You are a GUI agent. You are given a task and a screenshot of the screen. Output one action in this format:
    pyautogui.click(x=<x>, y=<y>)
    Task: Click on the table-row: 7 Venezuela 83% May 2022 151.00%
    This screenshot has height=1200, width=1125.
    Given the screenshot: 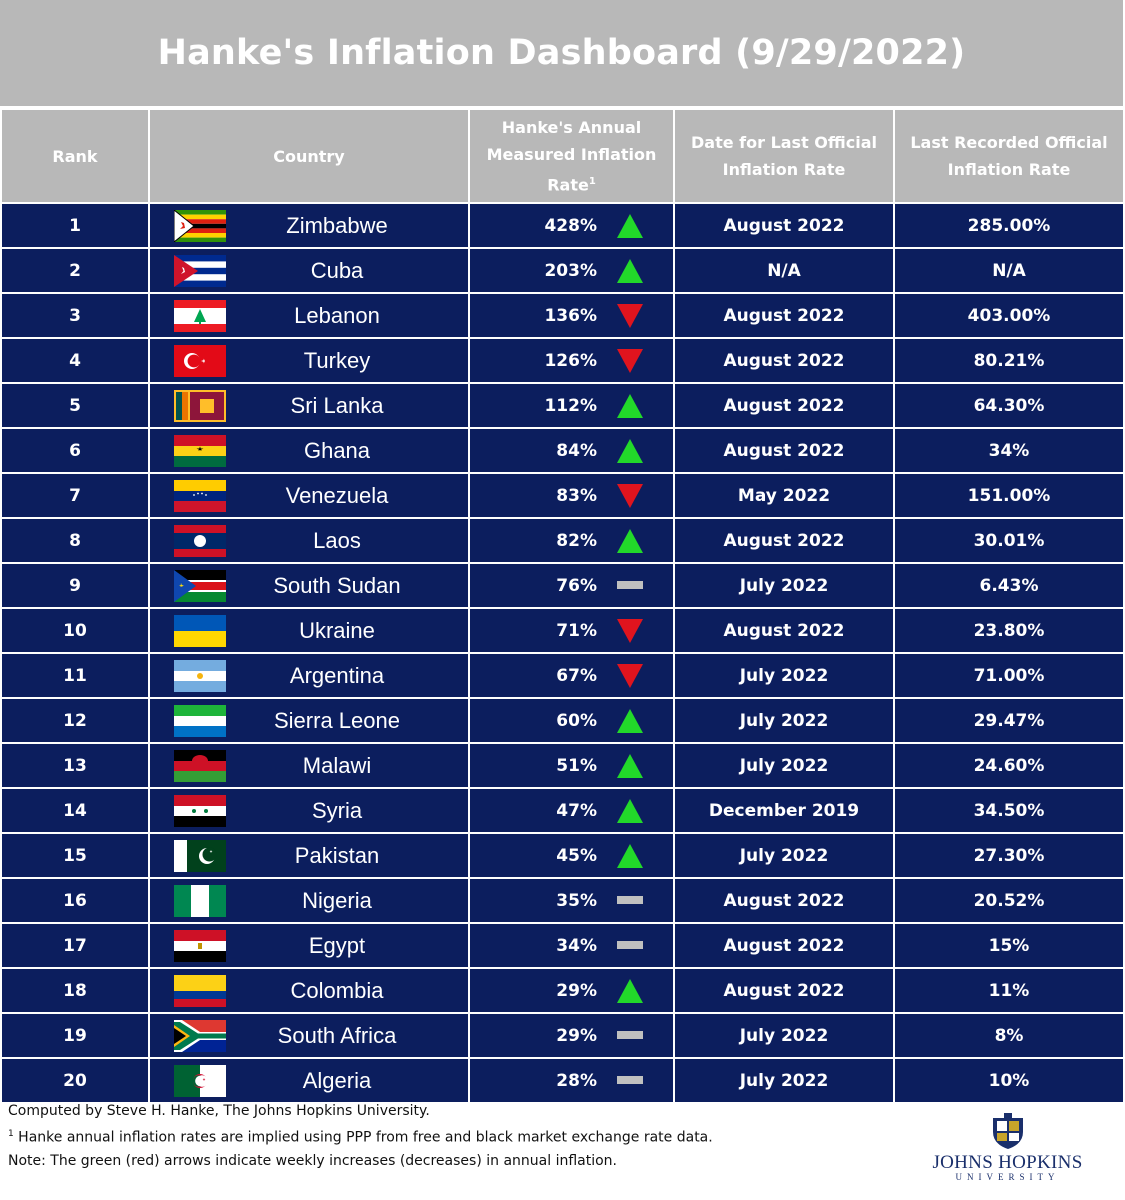 What is the action you would take?
    pyautogui.click(x=562, y=495)
    